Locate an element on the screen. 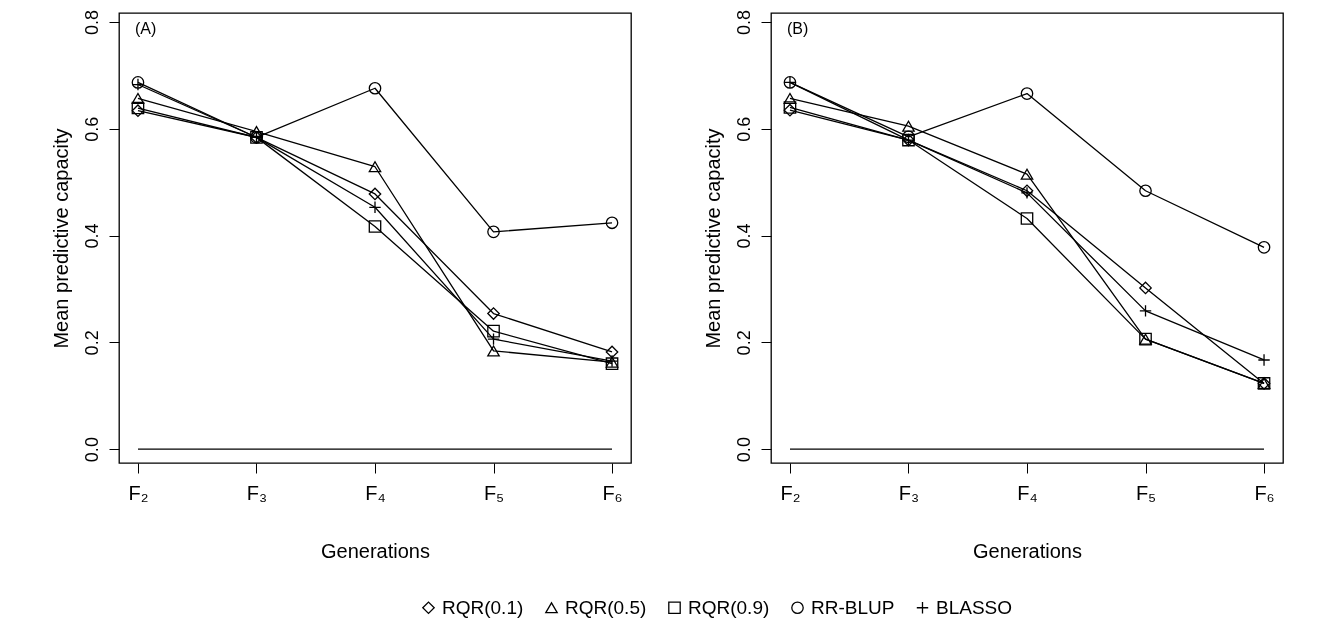 The image size is (1333, 628). legend-label: RQR(0.1) is located at coordinates (483, 607).